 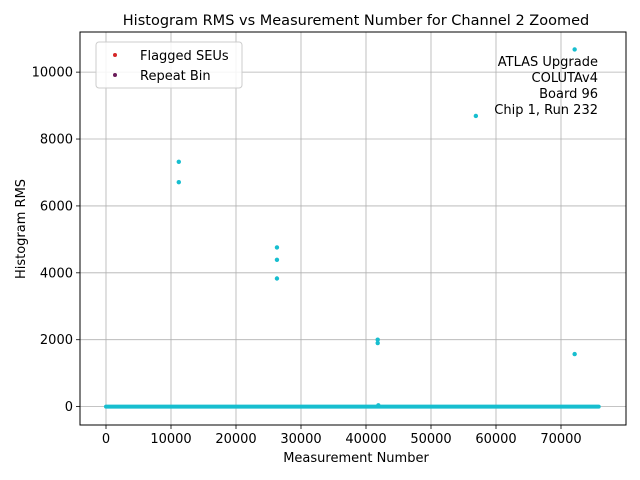 What do you see at coordinates (184, 56) in the screenshot?
I see `legend-label-flagged-seus: Flagged SEUs` at bounding box center [184, 56].